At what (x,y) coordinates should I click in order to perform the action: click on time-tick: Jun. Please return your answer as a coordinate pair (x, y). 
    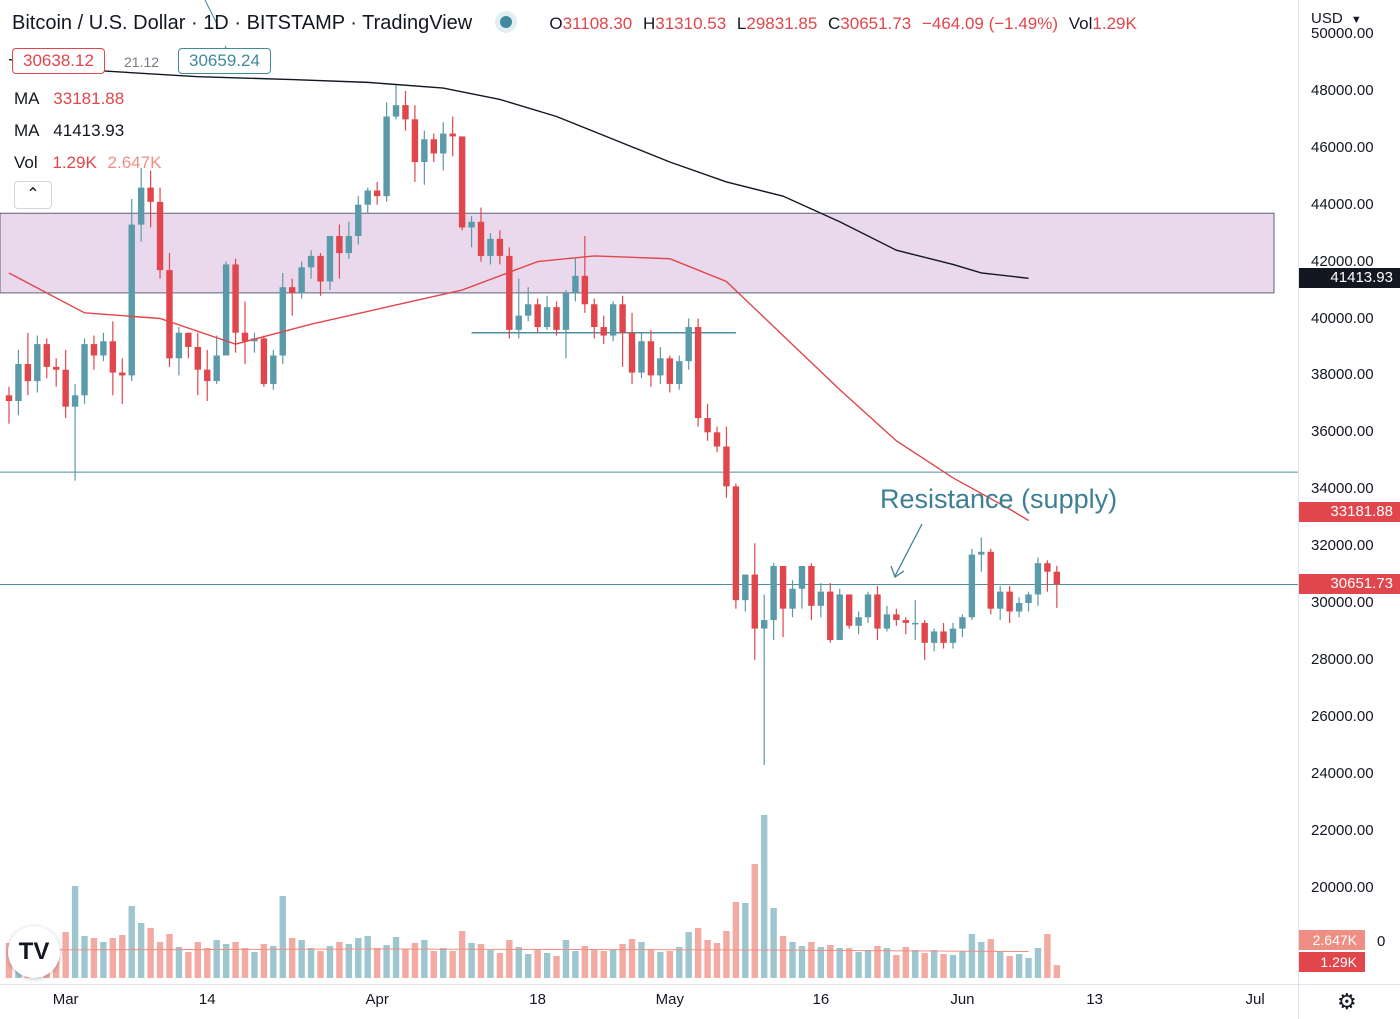
    Looking at the image, I should click on (962, 999).